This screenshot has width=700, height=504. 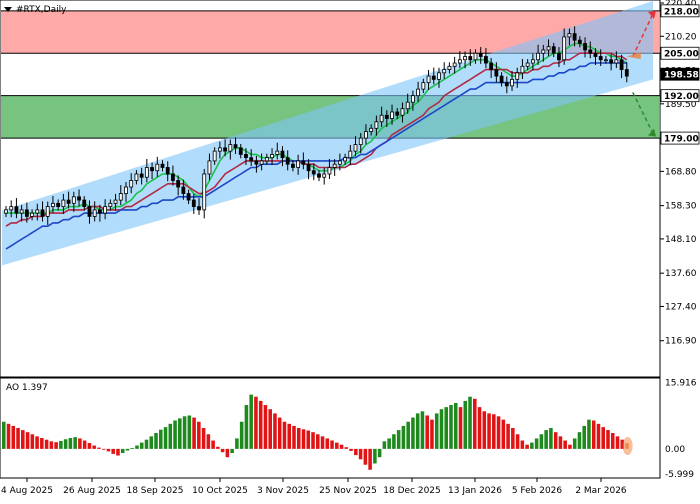 I want to click on triangle-down-icon, so click(x=8, y=9).